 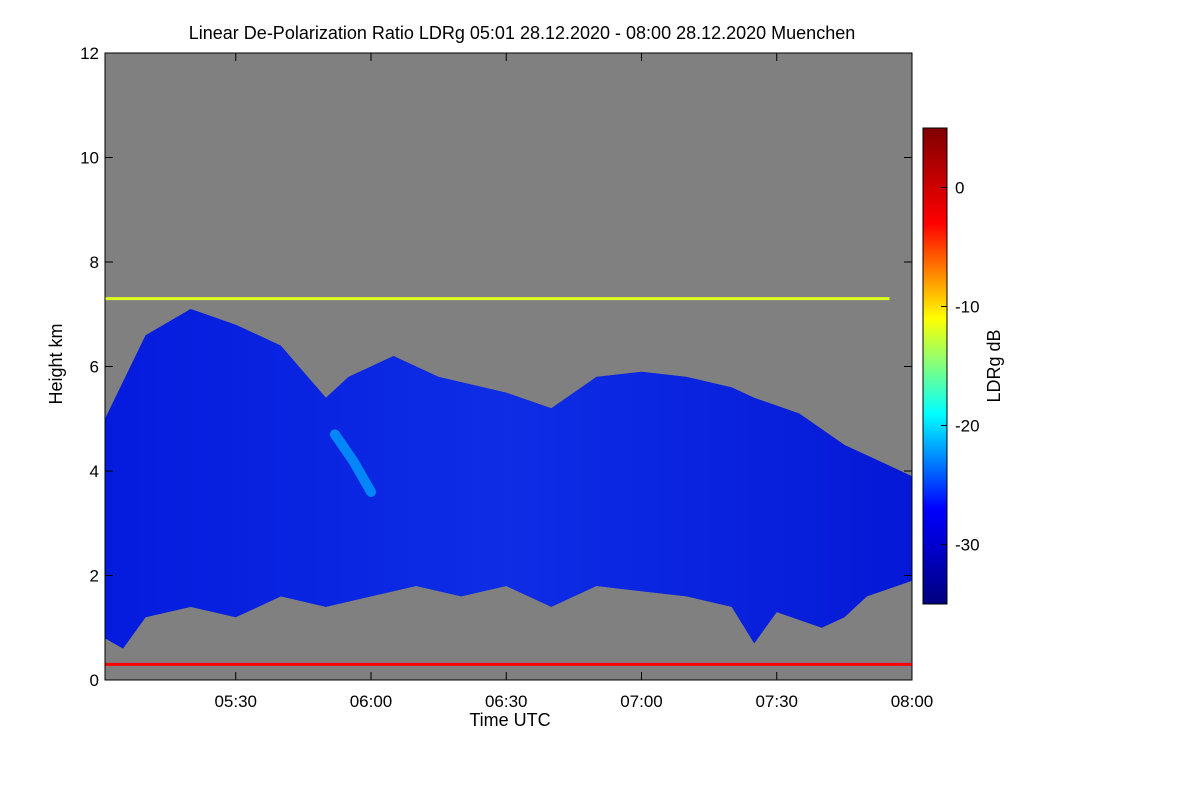 I want to click on x-tick-label: 05:30, so click(x=235, y=701).